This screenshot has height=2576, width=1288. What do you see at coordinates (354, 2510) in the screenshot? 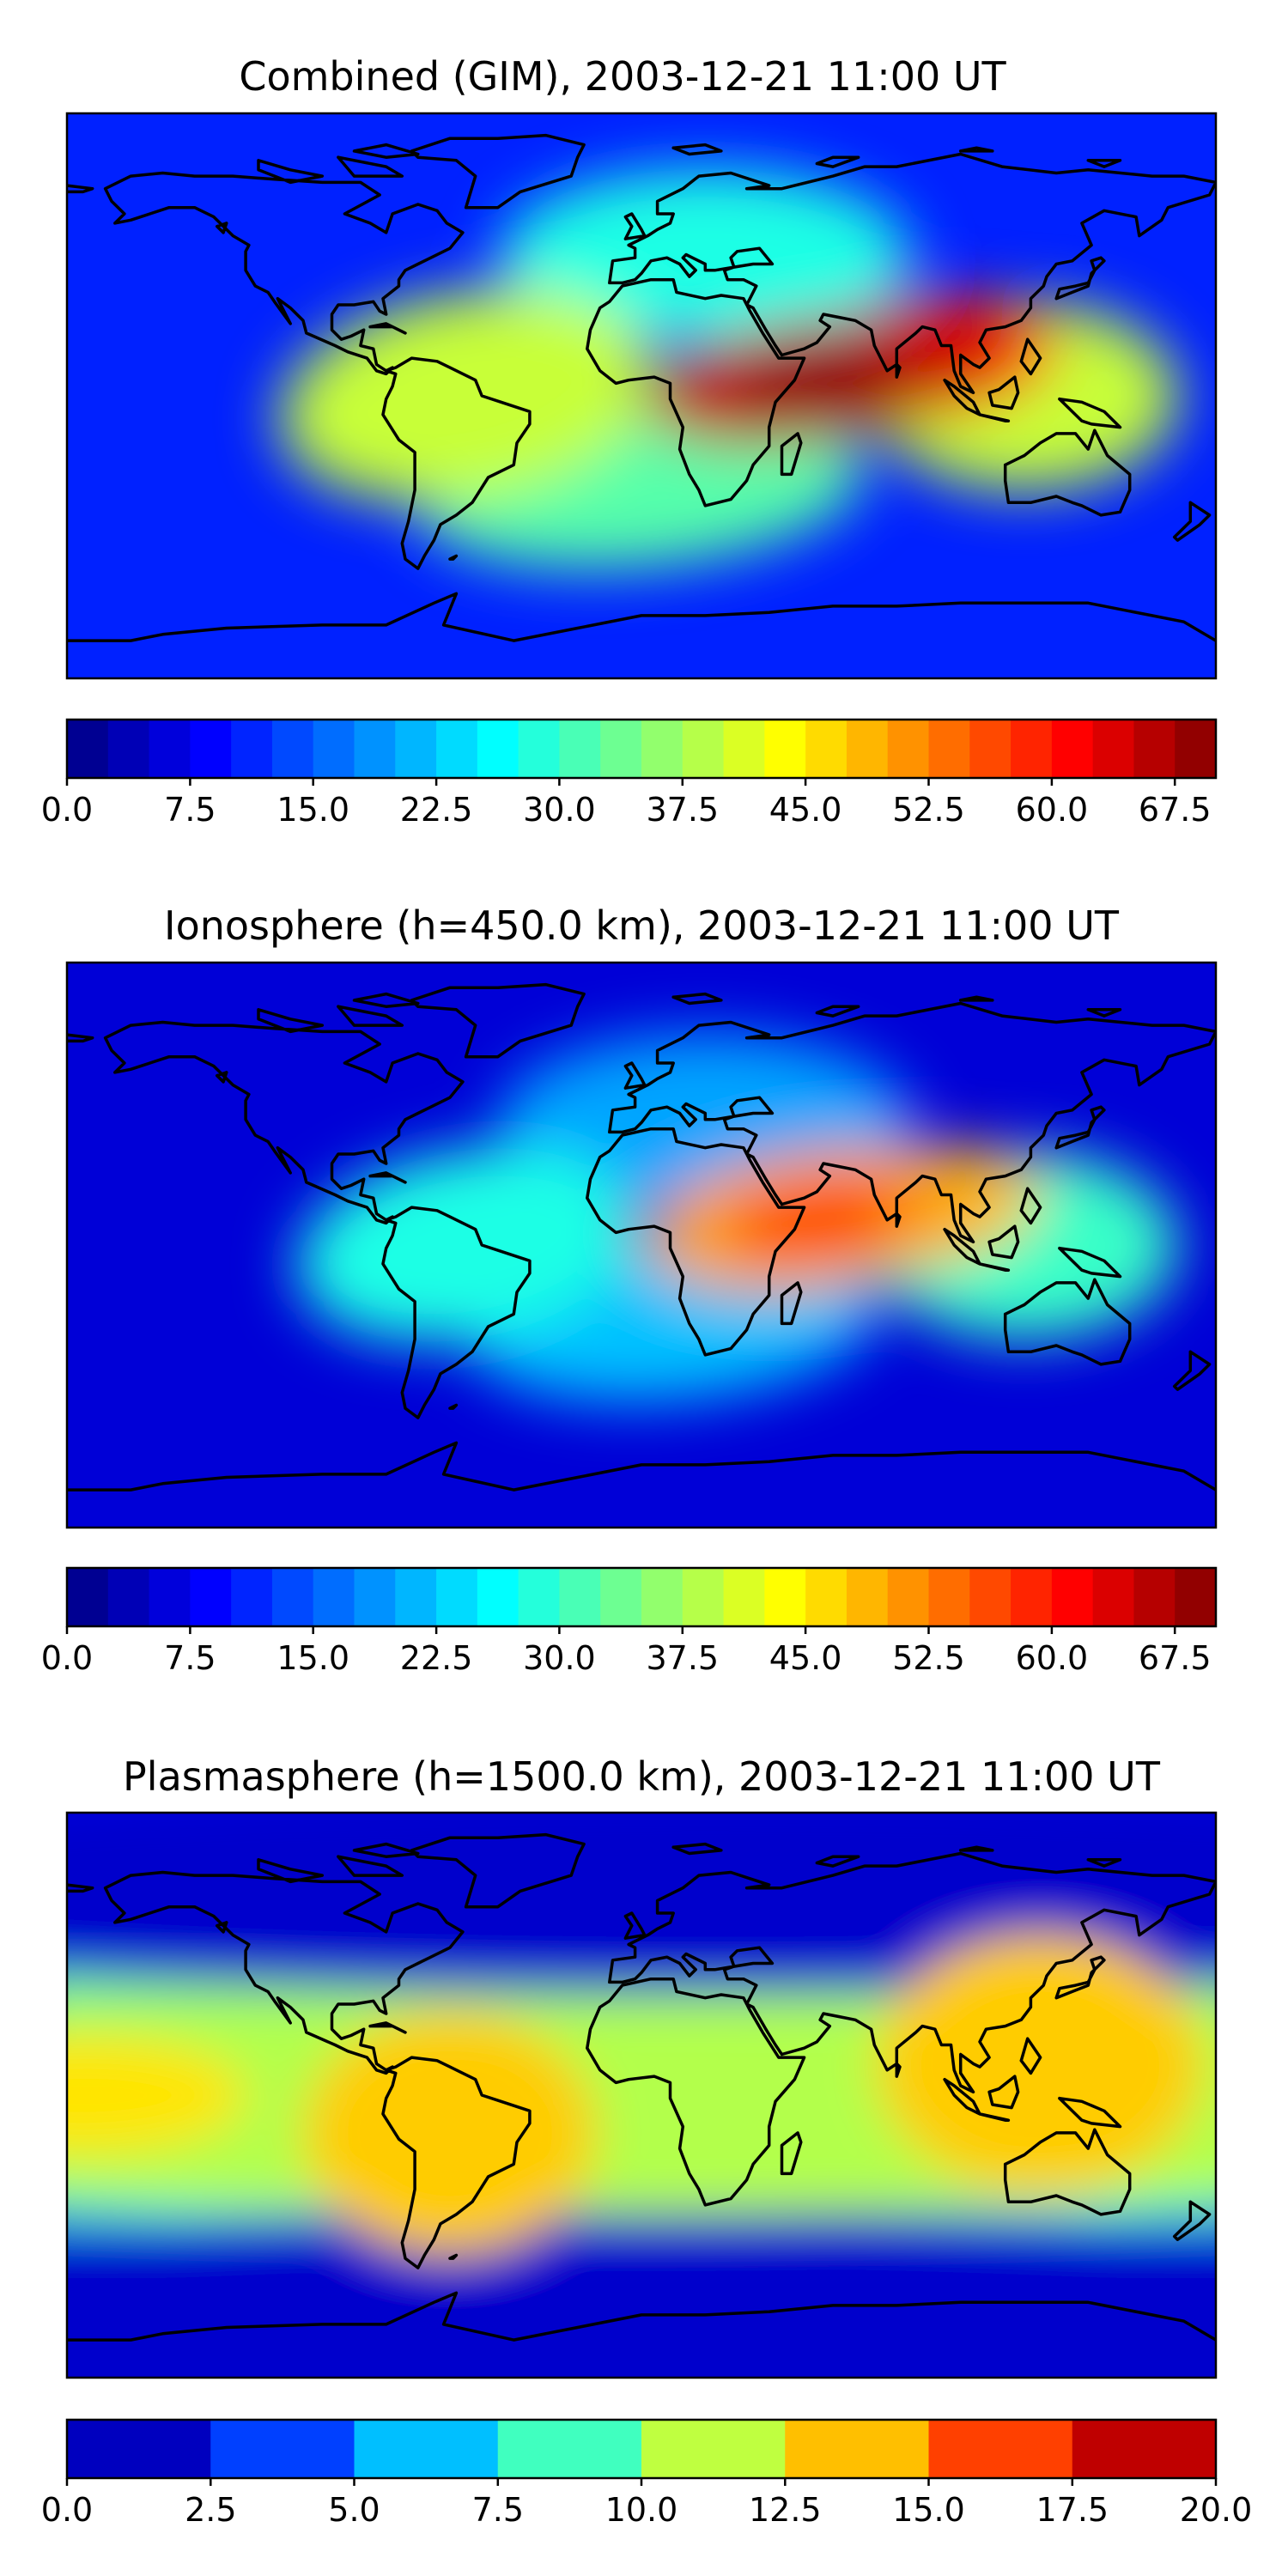
I see `colorbar-tick-label: 5.0` at bounding box center [354, 2510].